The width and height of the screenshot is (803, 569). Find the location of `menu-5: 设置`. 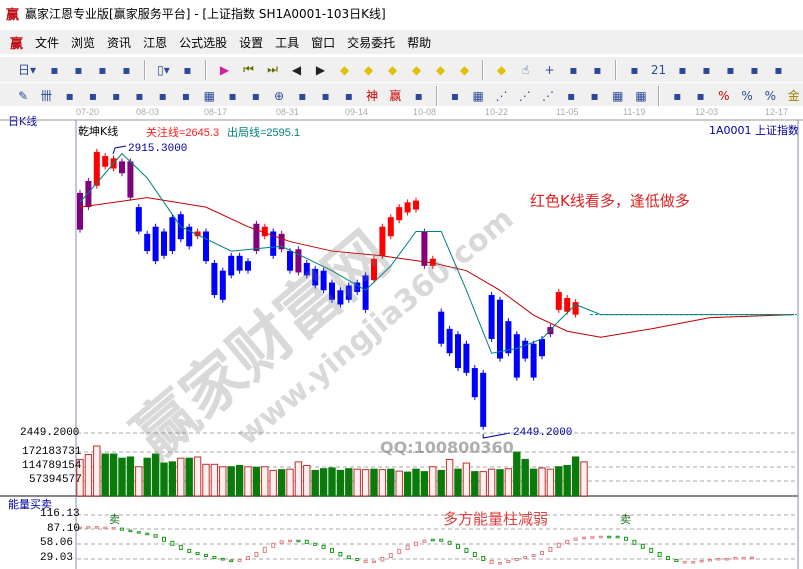

menu-5: 设置 is located at coordinates (251, 42).